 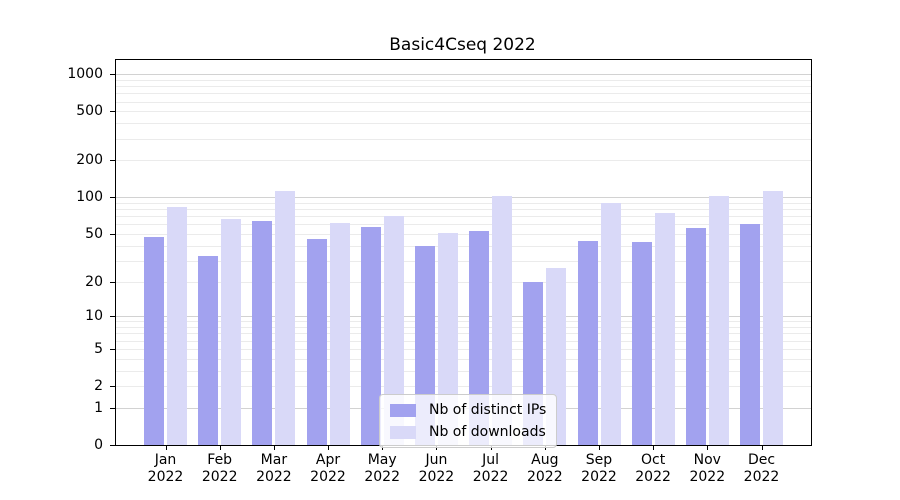 I want to click on legend-entry-downloads: Nb of downloads, so click(x=468, y=432).